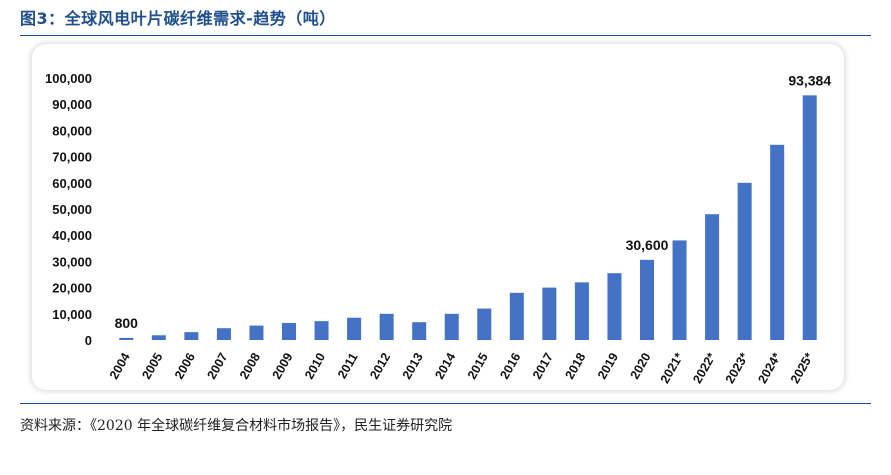 The height and width of the screenshot is (475, 891). Describe the element at coordinates (283, 365) in the screenshot. I see `x-tick-label: 2009` at that location.